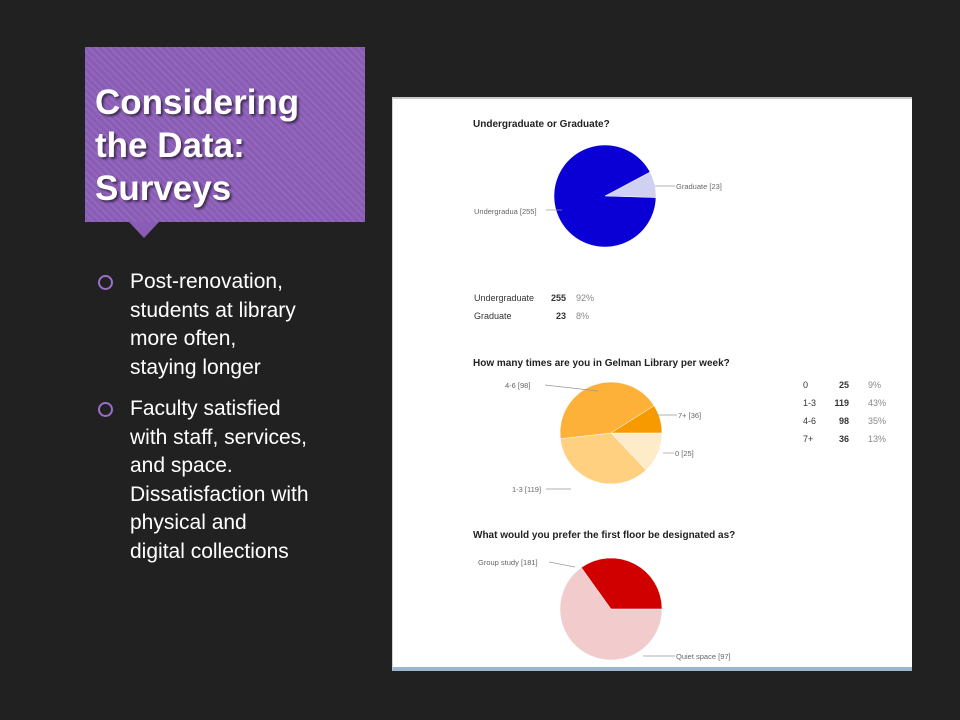 The width and height of the screenshot is (960, 720). What do you see at coordinates (850, 403) in the screenshot?
I see `table-row: 1-3 119 43%` at bounding box center [850, 403].